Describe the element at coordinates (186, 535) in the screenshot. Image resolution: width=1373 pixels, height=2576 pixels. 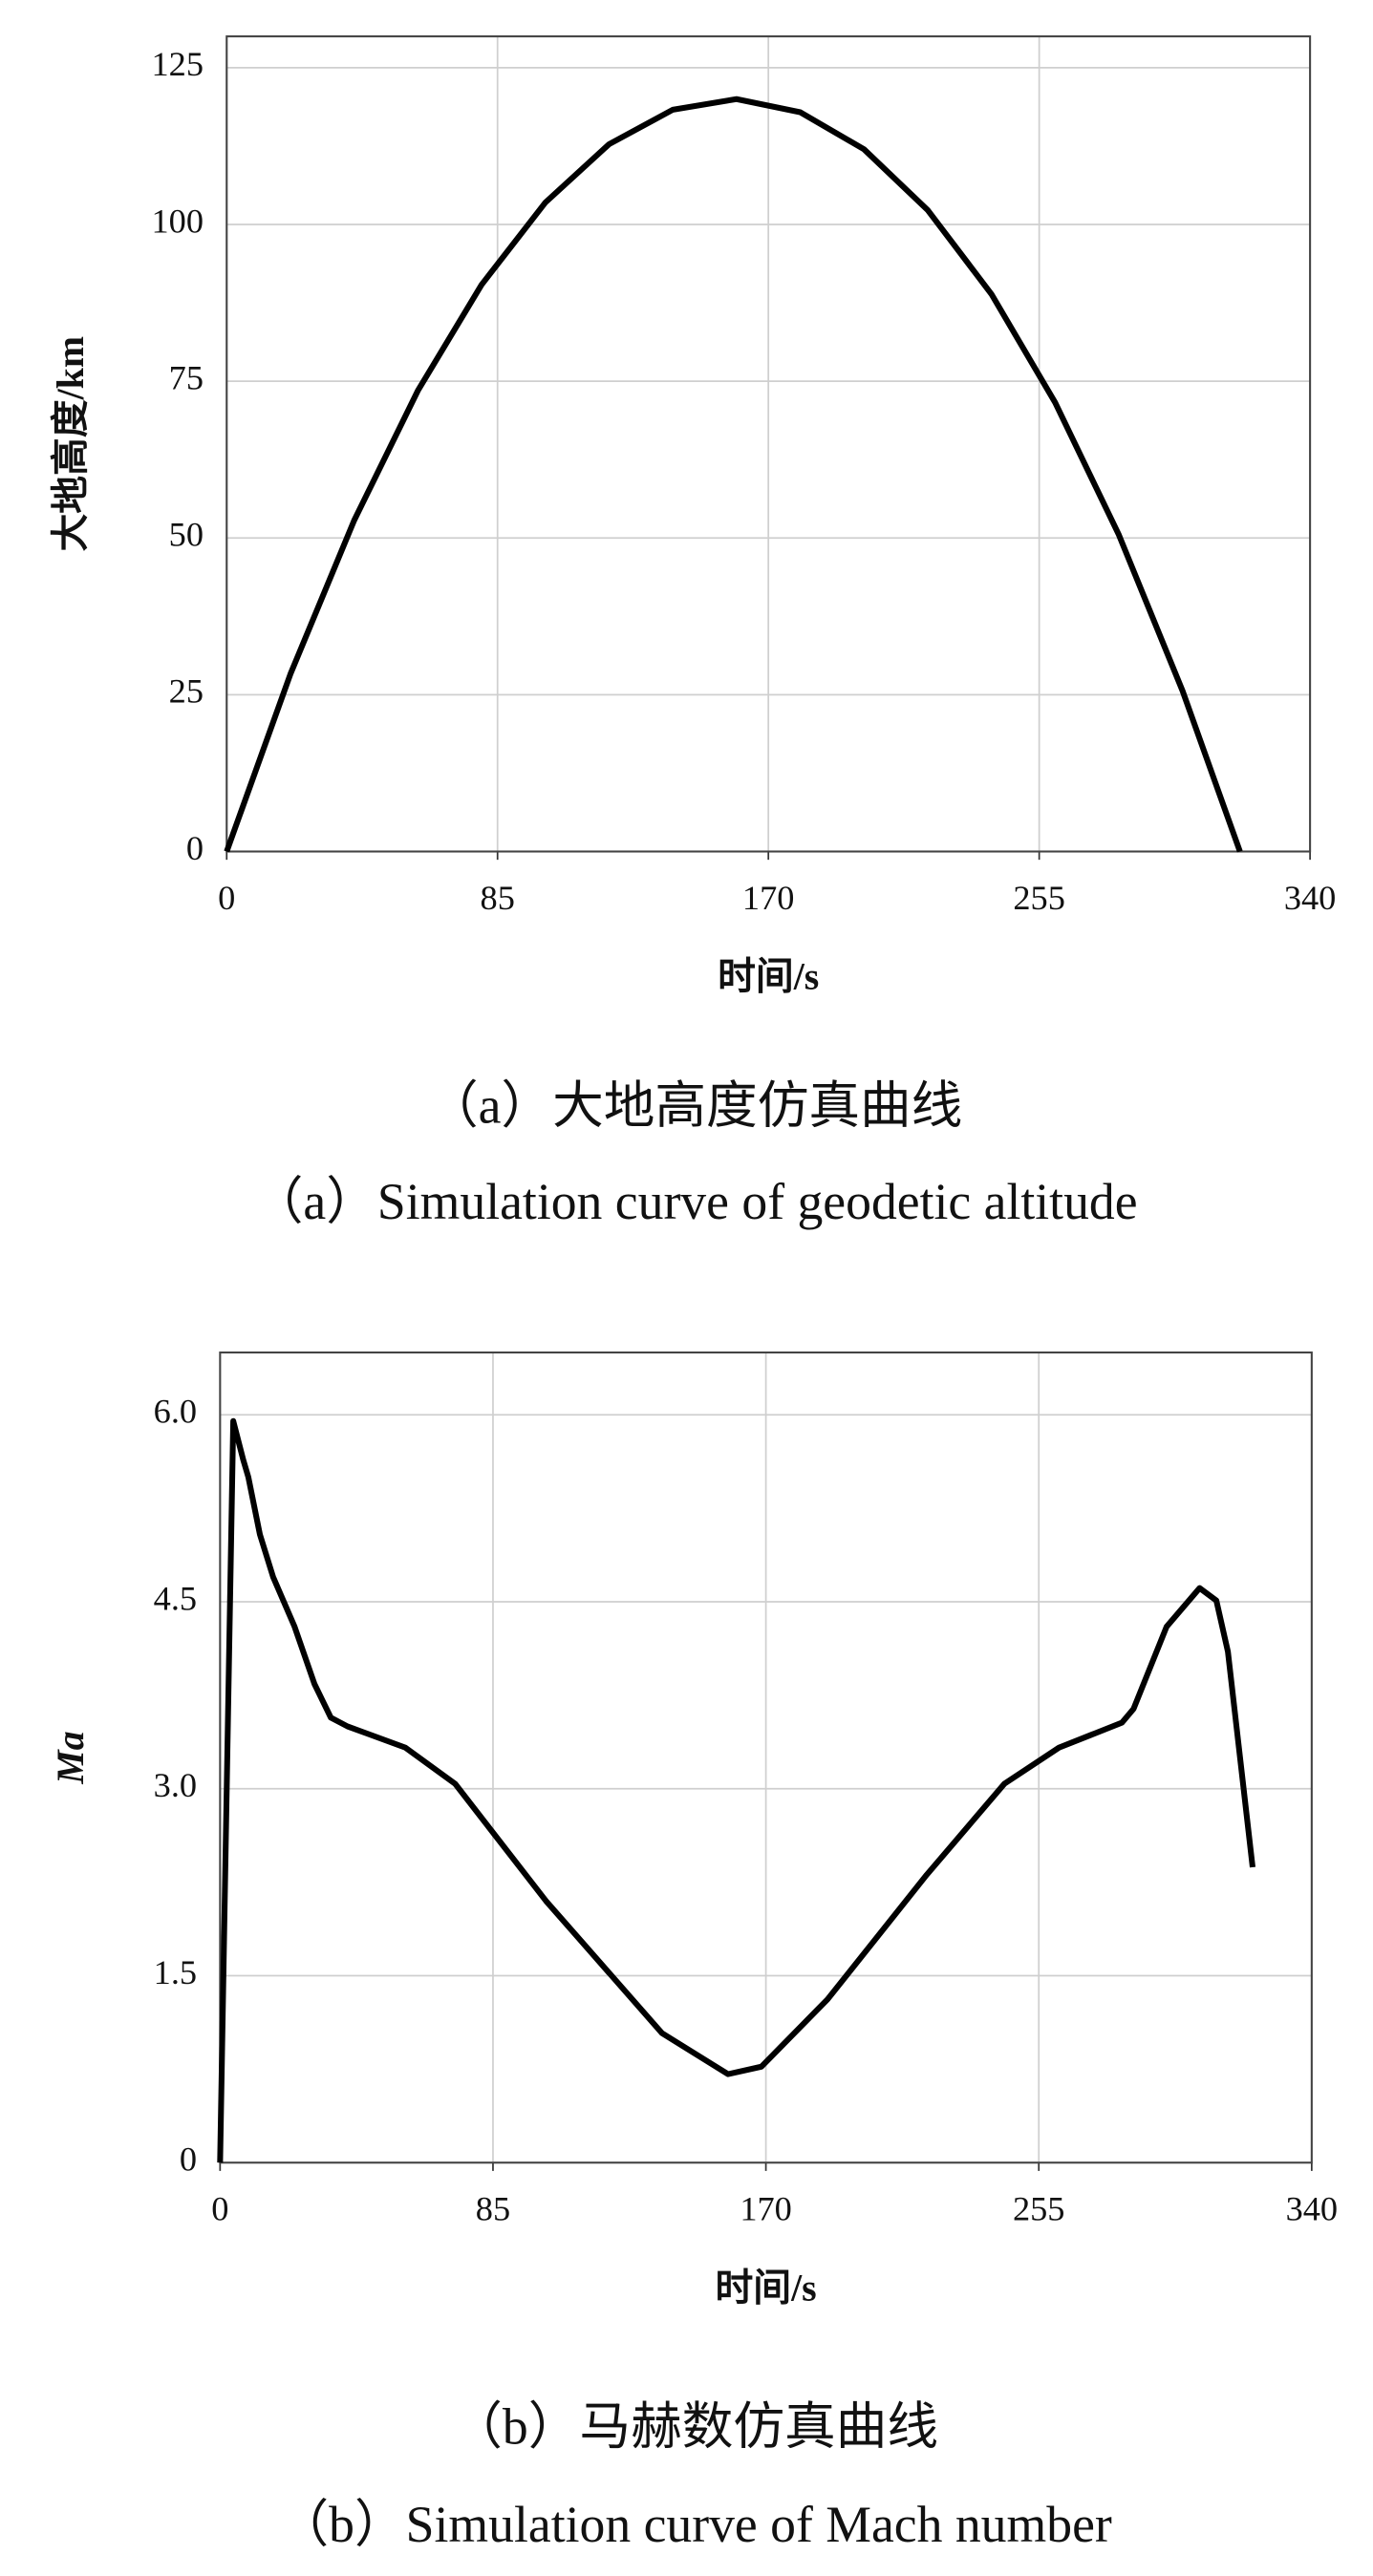
I see `y-tick-label: 50` at that location.